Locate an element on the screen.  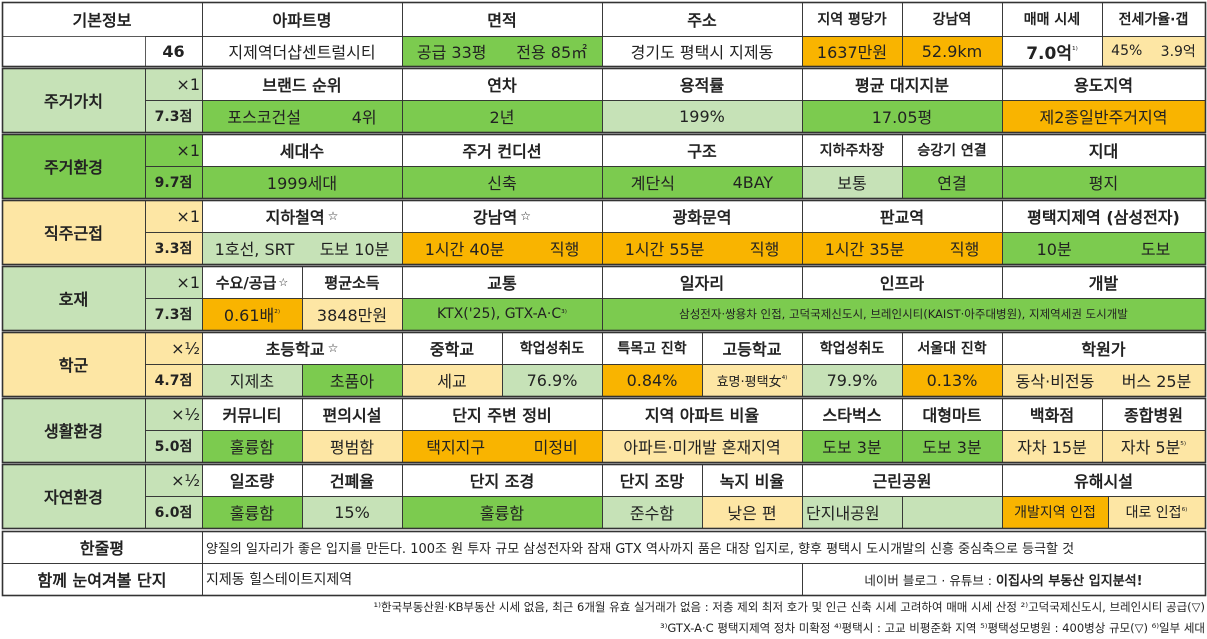
academy-value: 동삭·비전동 버스 25분 is located at coordinates (1103, 380).